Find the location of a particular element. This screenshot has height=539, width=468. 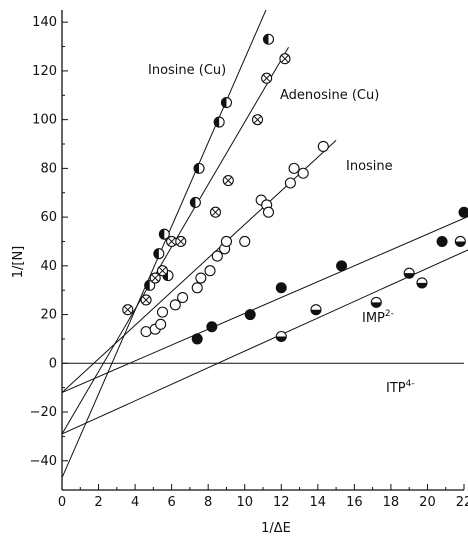

series-label-itp: ITP4- is located at coordinates (400, 387).